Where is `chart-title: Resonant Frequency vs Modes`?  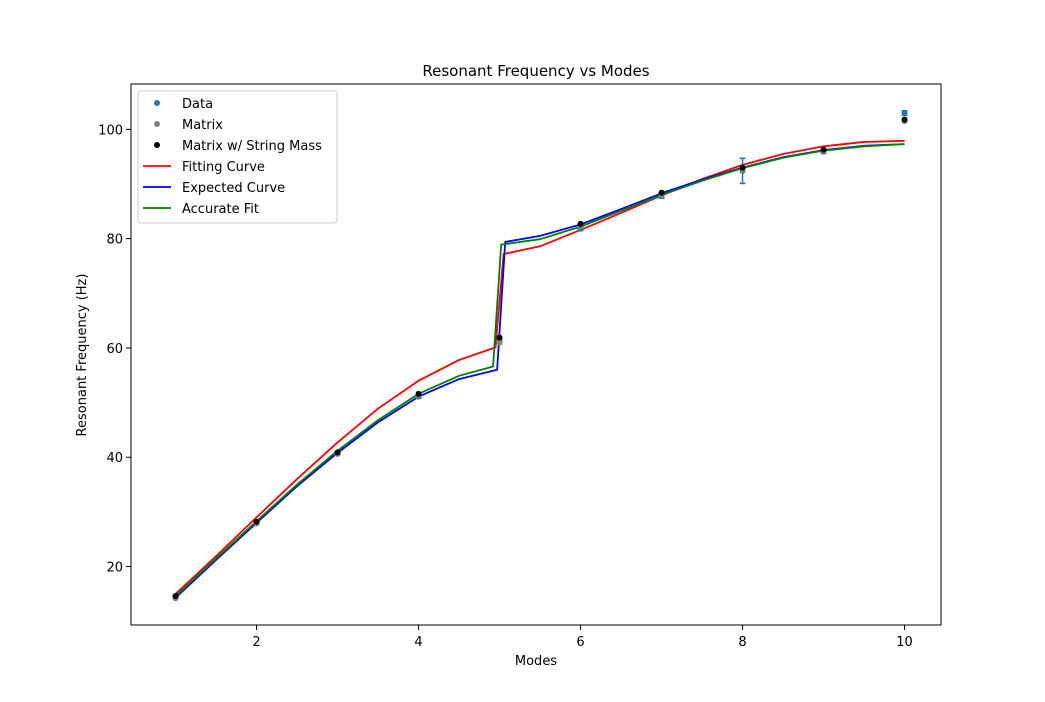 chart-title: Resonant Frequency vs Modes is located at coordinates (535, 71).